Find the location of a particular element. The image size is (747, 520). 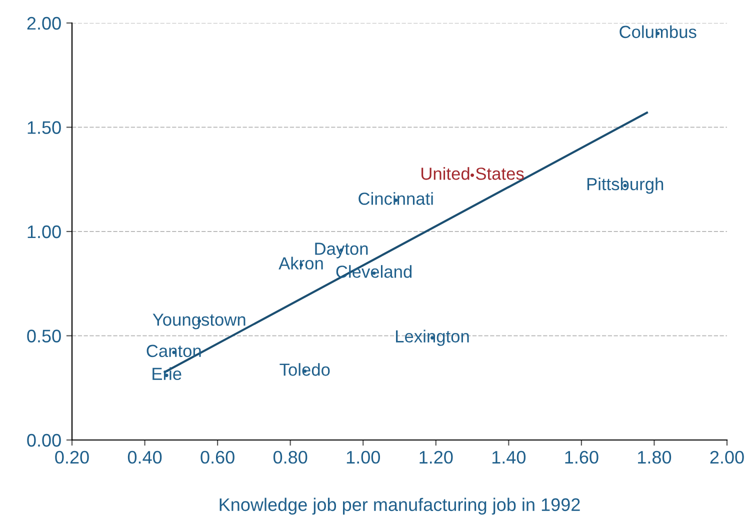

annotation: Pittsburgh is located at coordinates (625, 186).